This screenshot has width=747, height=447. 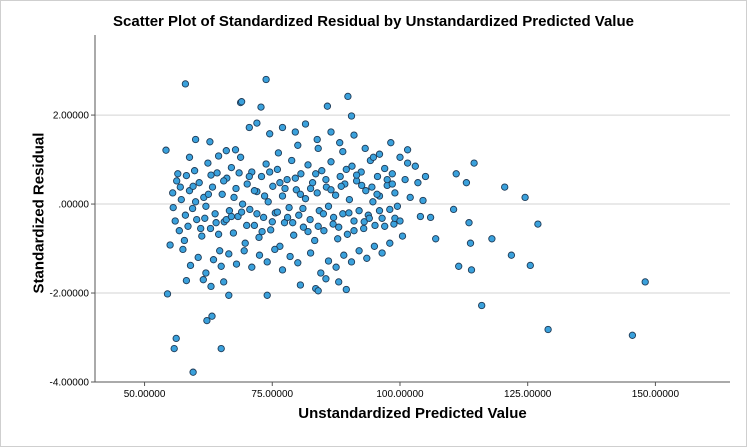 What do you see at coordinates (528, 394) in the screenshot?
I see `x-tick-label: 125.00000` at bounding box center [528, 394].